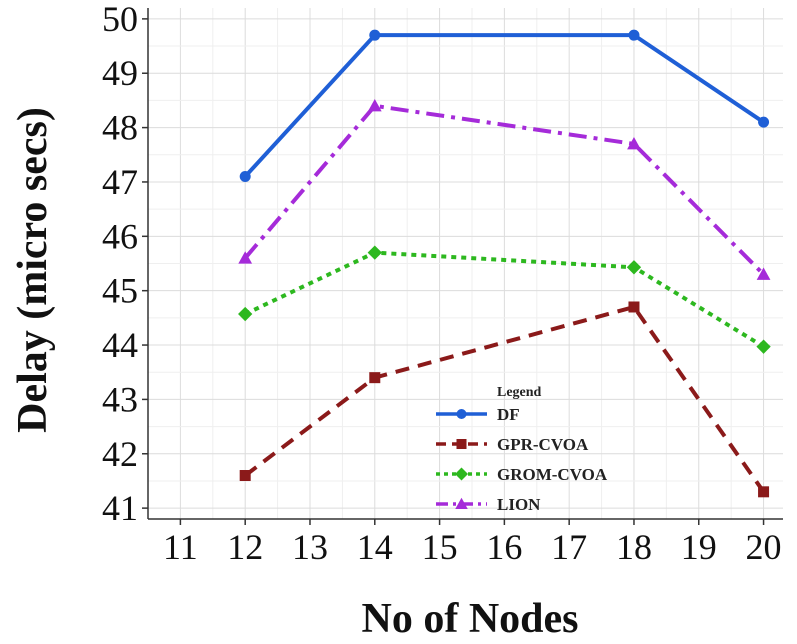 This screenshot has width=797, height=644. What do you see at coordinates (461, 444) in the screenshot?
I see `legend-marker-gpr-cvoa` at bounding box center [461, 444].